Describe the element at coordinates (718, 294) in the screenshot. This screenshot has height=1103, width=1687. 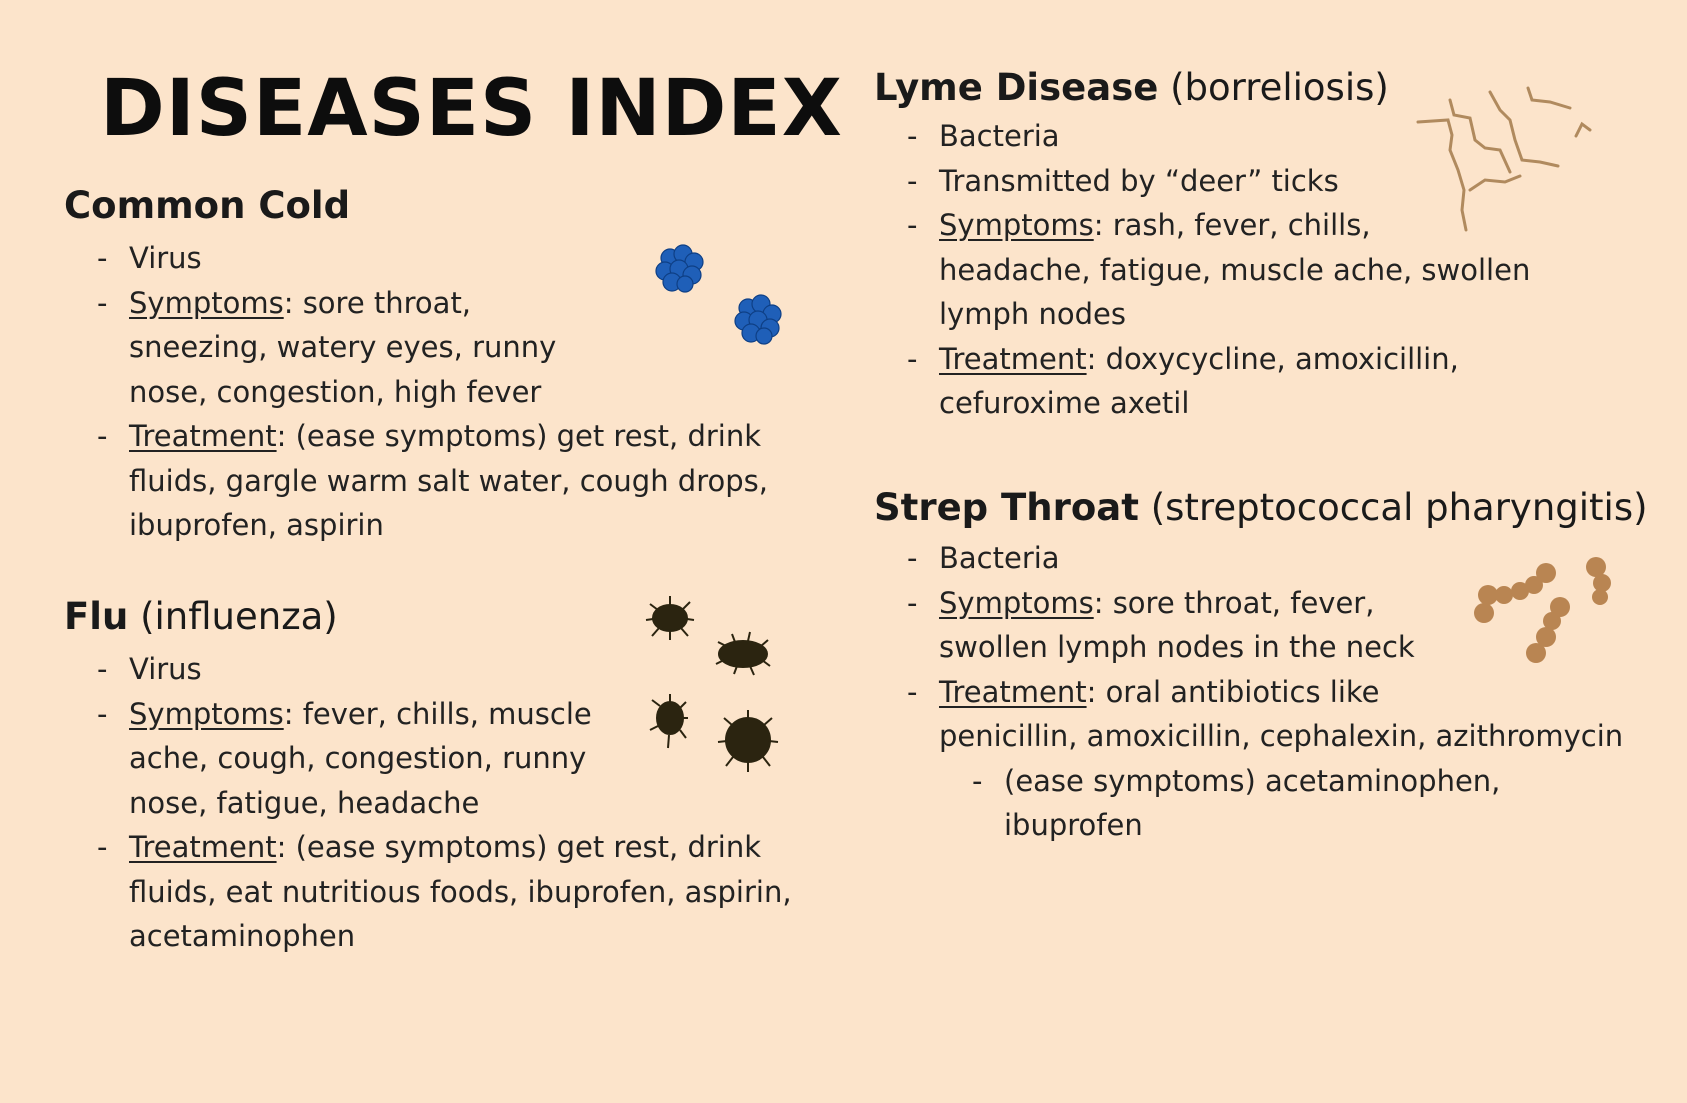
I see `blue-virus-cluster-icon` at that location.